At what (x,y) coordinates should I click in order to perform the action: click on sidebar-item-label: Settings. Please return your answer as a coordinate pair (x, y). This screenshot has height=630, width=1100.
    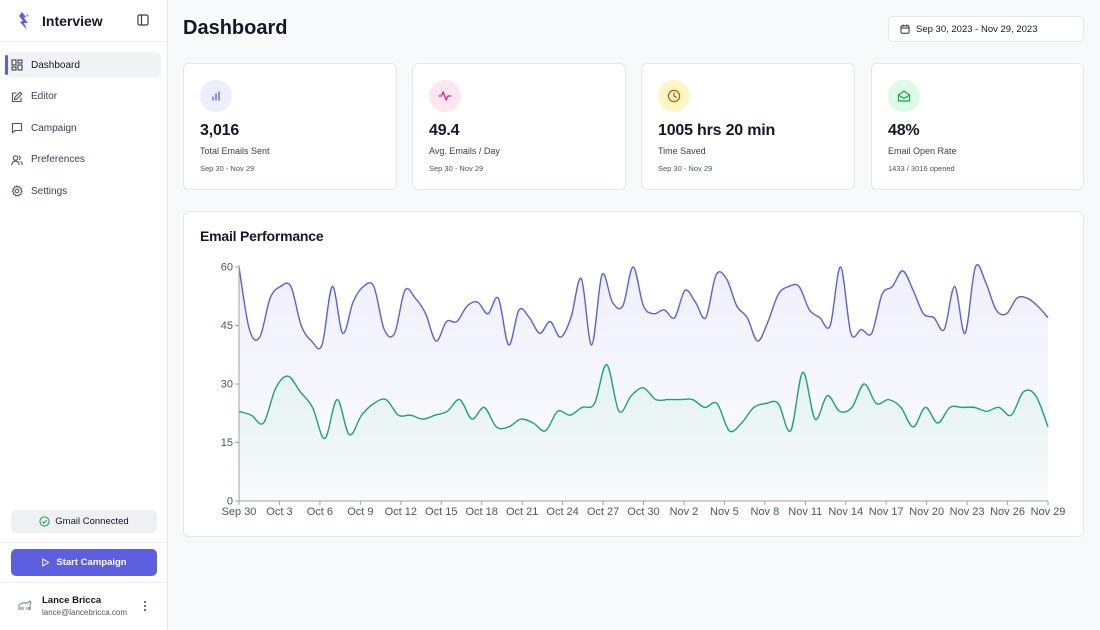
    Looking at the image, I should click on (49, 191).